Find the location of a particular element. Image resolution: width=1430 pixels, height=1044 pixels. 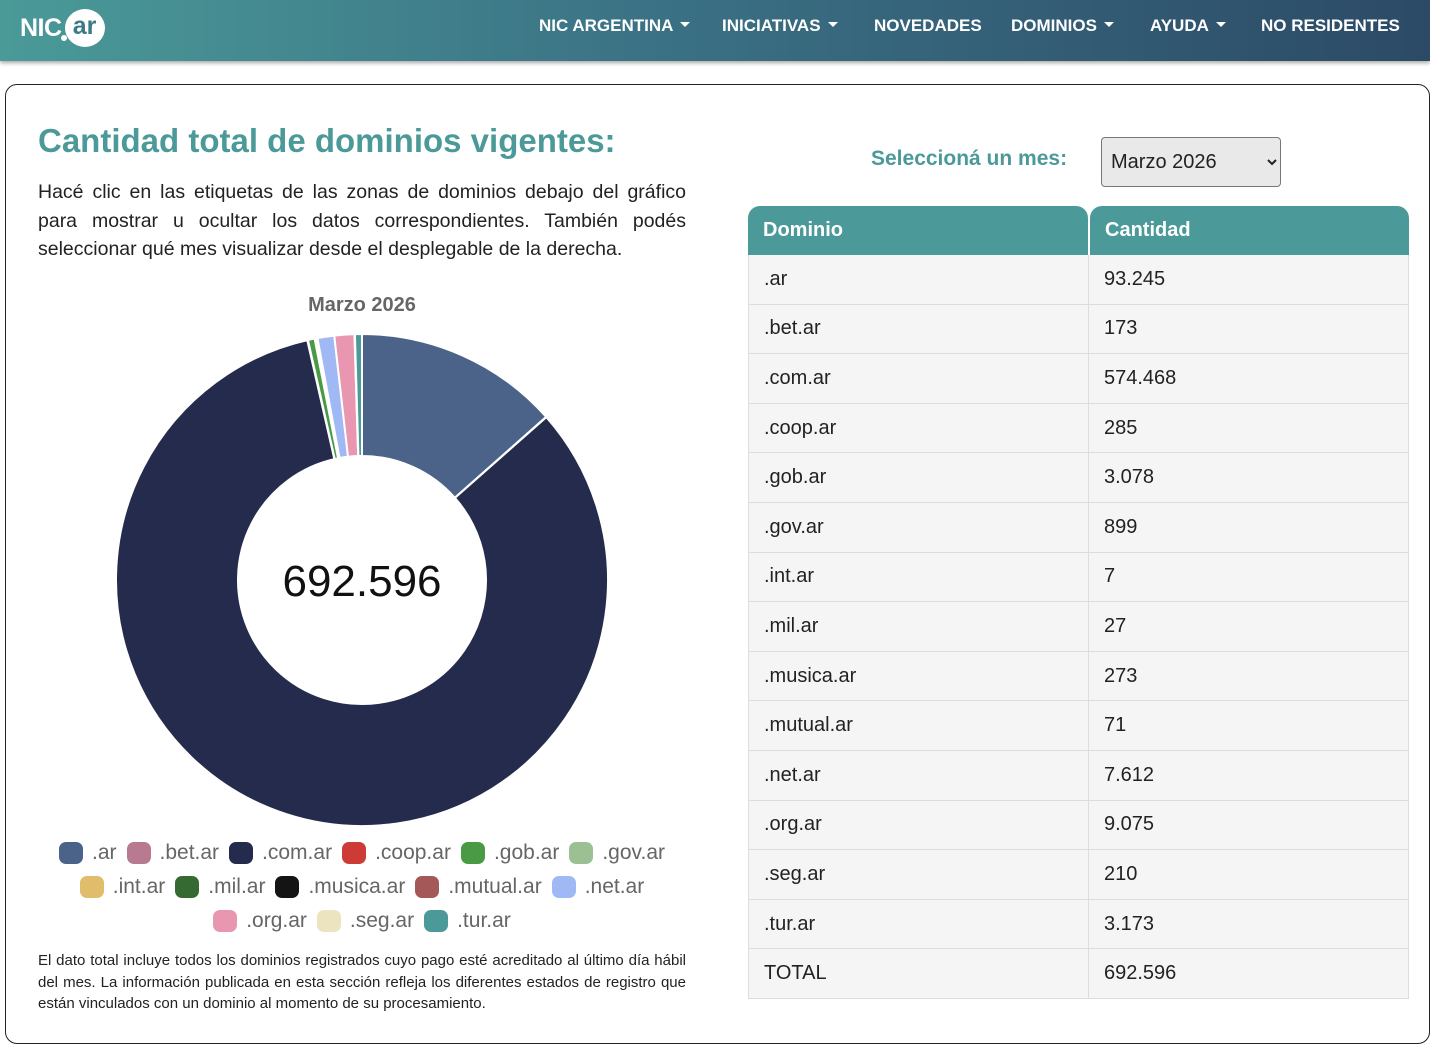

table-row: .coop.ar 285 is located at coordinates (1078, 428).